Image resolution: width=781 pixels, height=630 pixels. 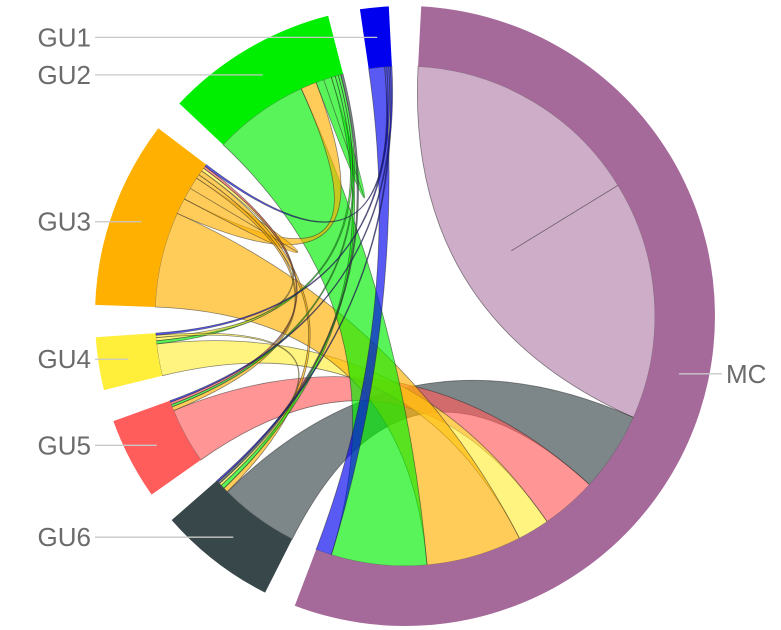 What do you see at coordinates (64, 37) in the screenshot?
I see `sector-label-gu1: GU1` at bounding box center [64, 37].